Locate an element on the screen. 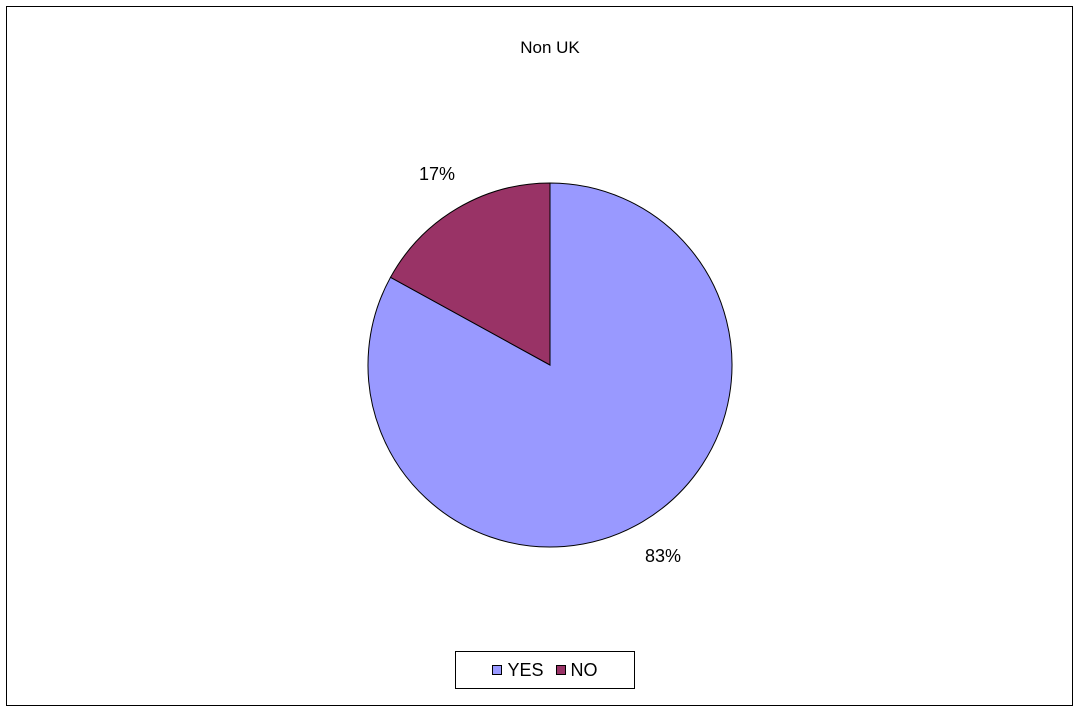 Image resolution: width=1085 pixels, height=706 pixels. legend-item-no: NO is located at coordinates (576, 670).